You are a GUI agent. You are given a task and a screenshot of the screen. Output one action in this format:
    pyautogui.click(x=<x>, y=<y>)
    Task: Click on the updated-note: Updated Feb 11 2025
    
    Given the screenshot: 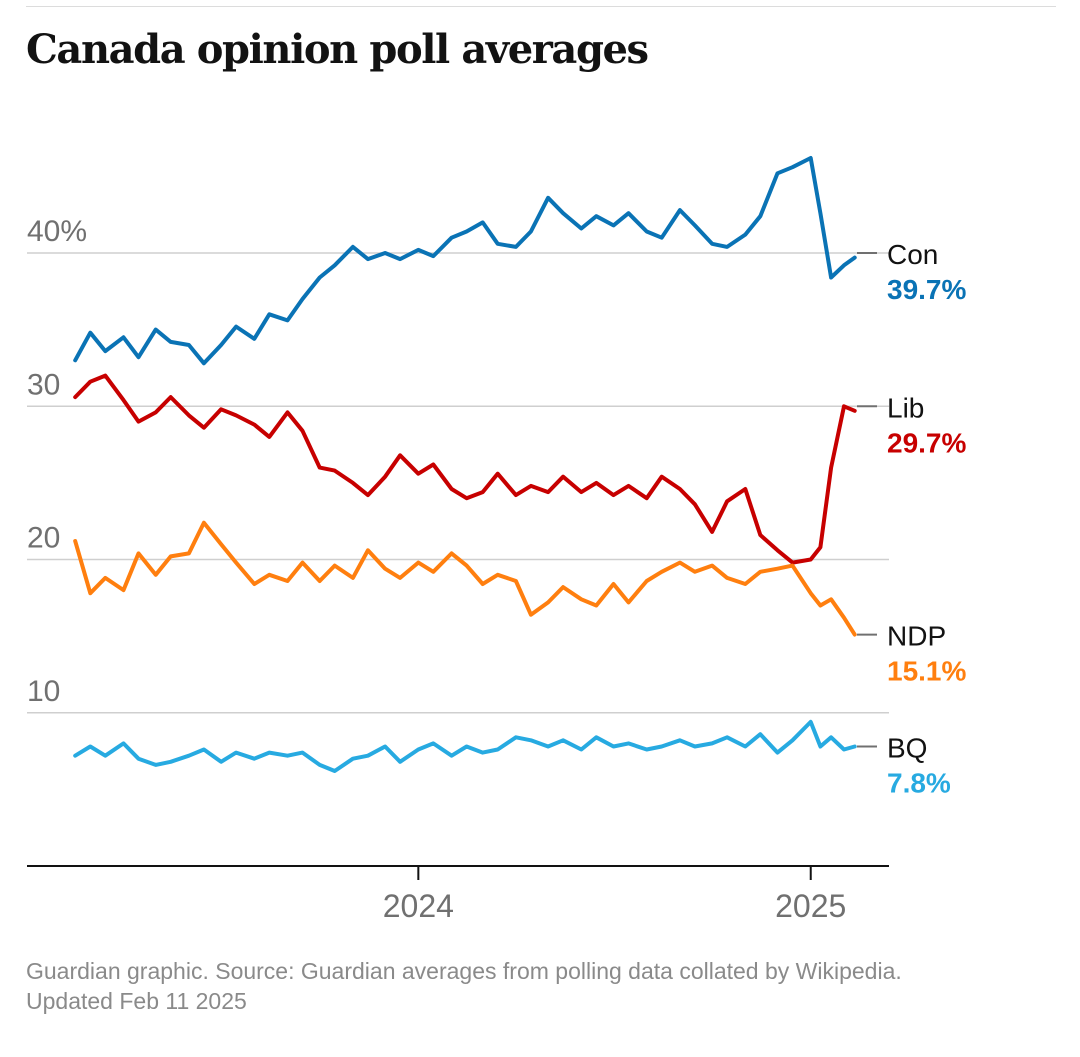 What is the action you would take?
    pyautogui.click(x=136, y=1001)
    